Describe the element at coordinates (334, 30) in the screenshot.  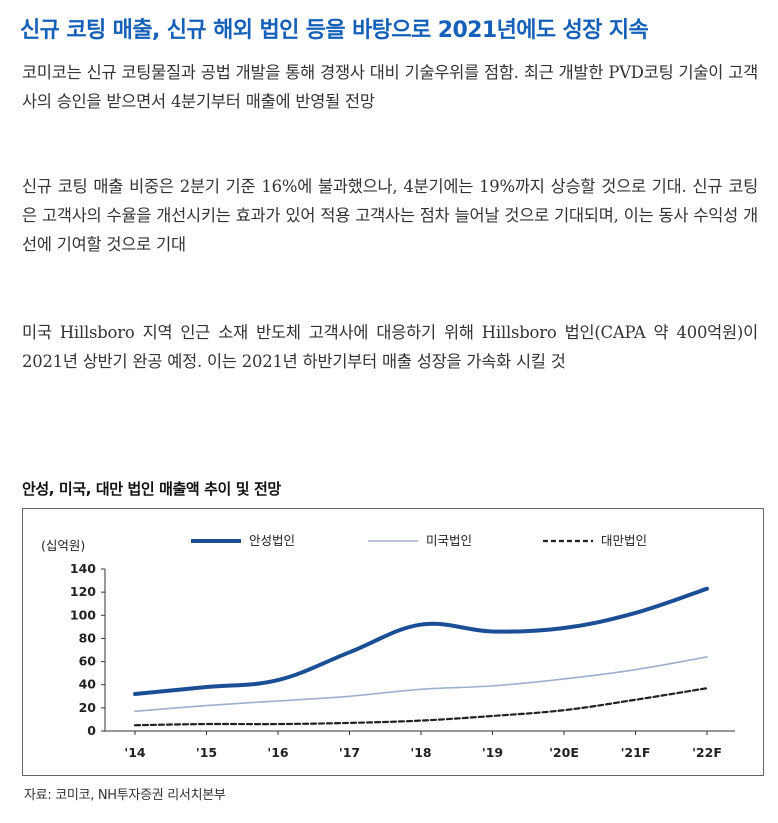
I see `headline: 신규 코팅 매출, 신규 해외 법인 등을 바탕으로 2021년에도 성장 지속` at that location.